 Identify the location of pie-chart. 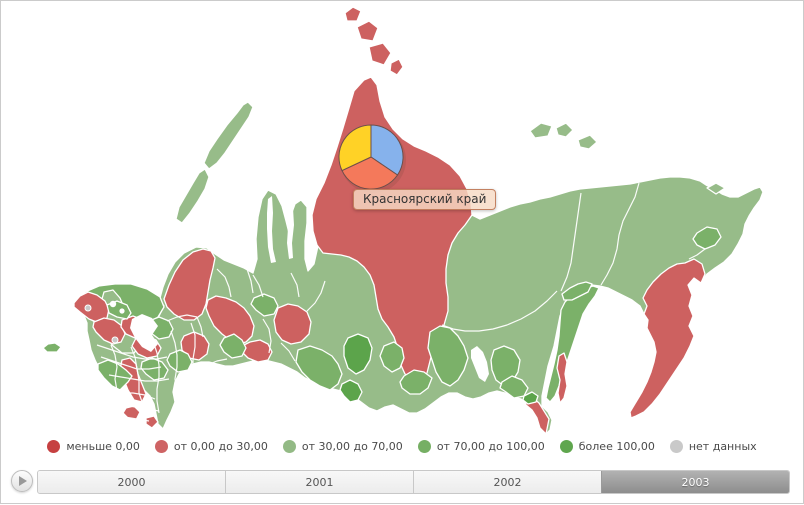
(371, 157).